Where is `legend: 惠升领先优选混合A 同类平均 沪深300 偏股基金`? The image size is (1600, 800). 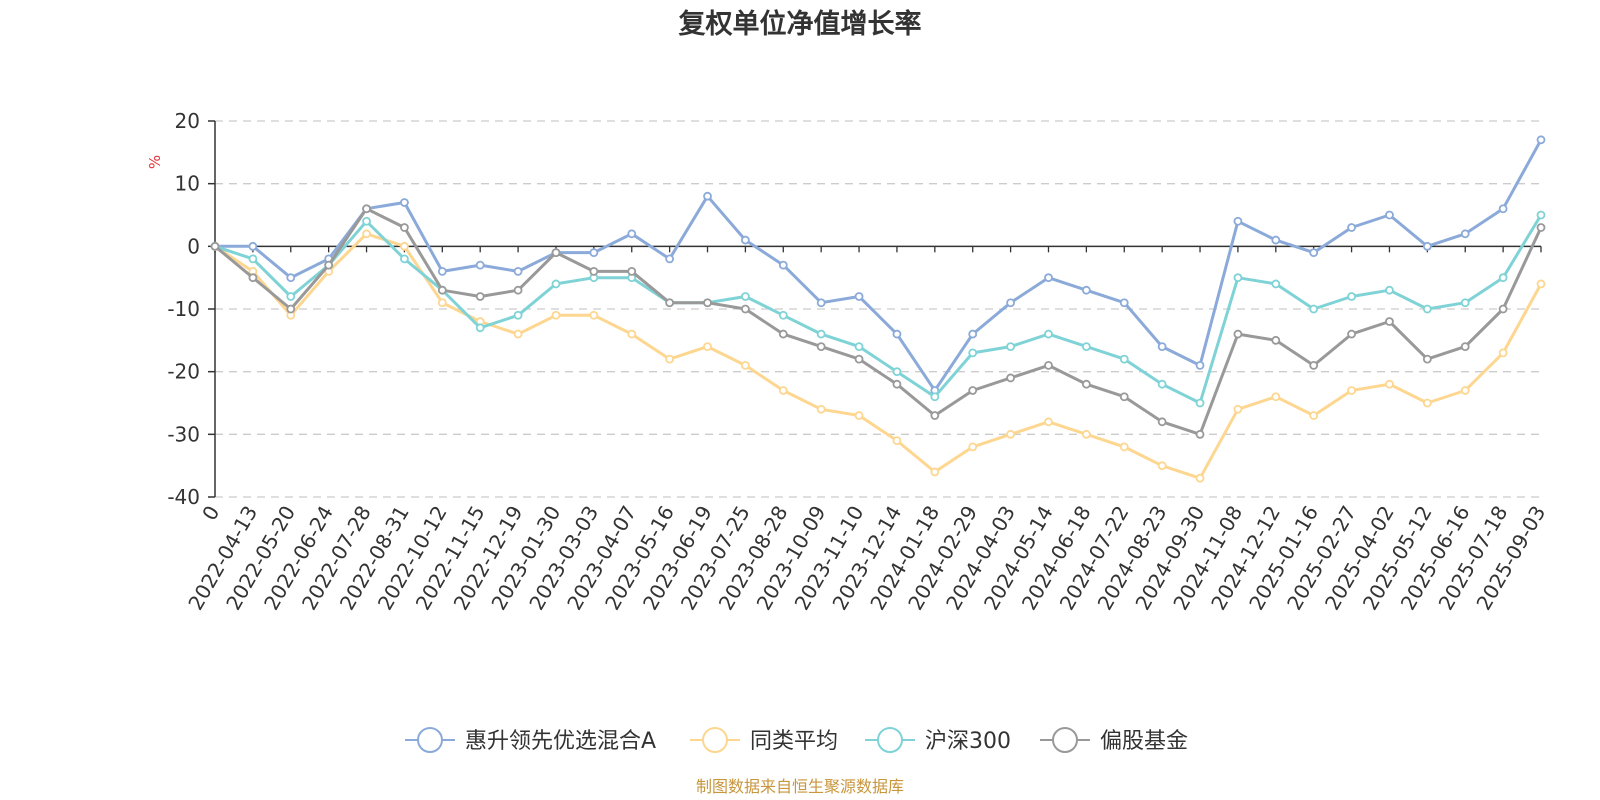
legend: 惠升领先优选混合A 同类平均 沪深300 偏股基金 is located at coordinates (796, 740).